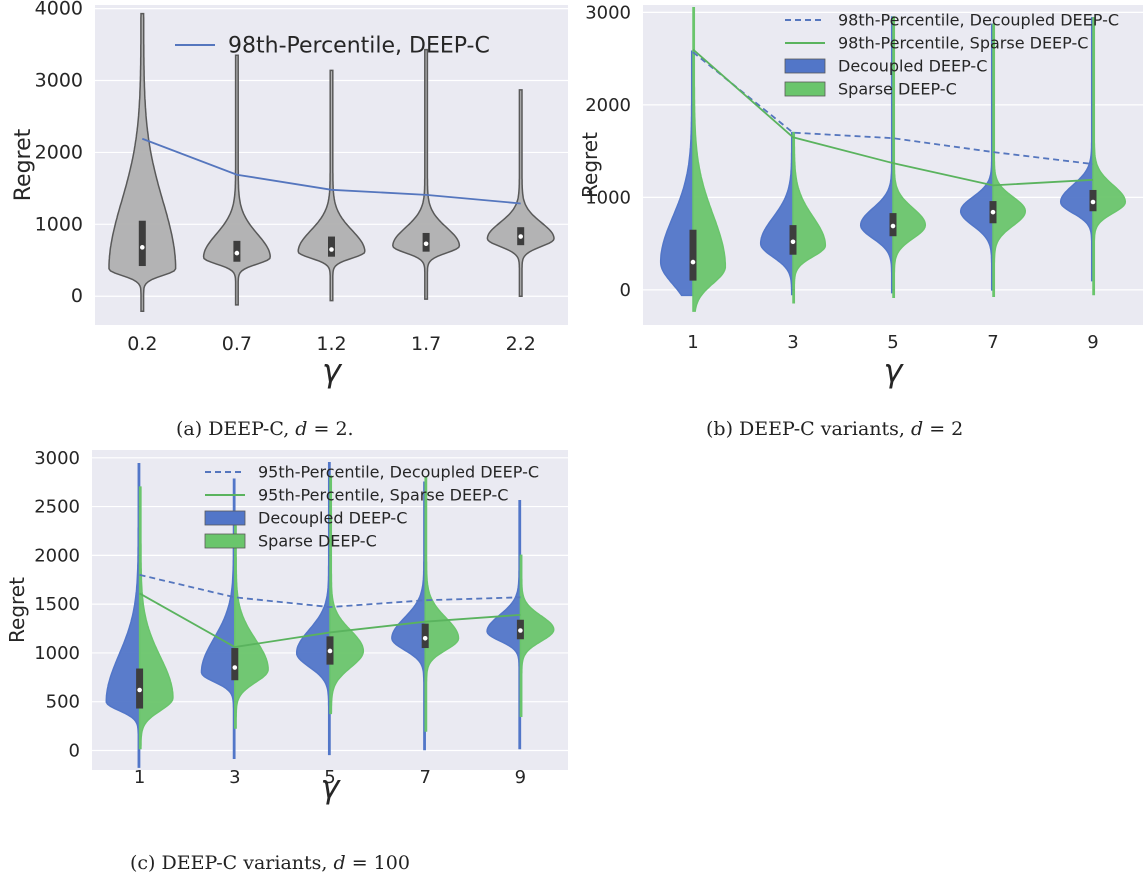 The width and height of the screenshot is (1143, 886). Describe the element at coordinates (57, 604) in the screenshot. I see `y-tick-label: 1500` at that location.